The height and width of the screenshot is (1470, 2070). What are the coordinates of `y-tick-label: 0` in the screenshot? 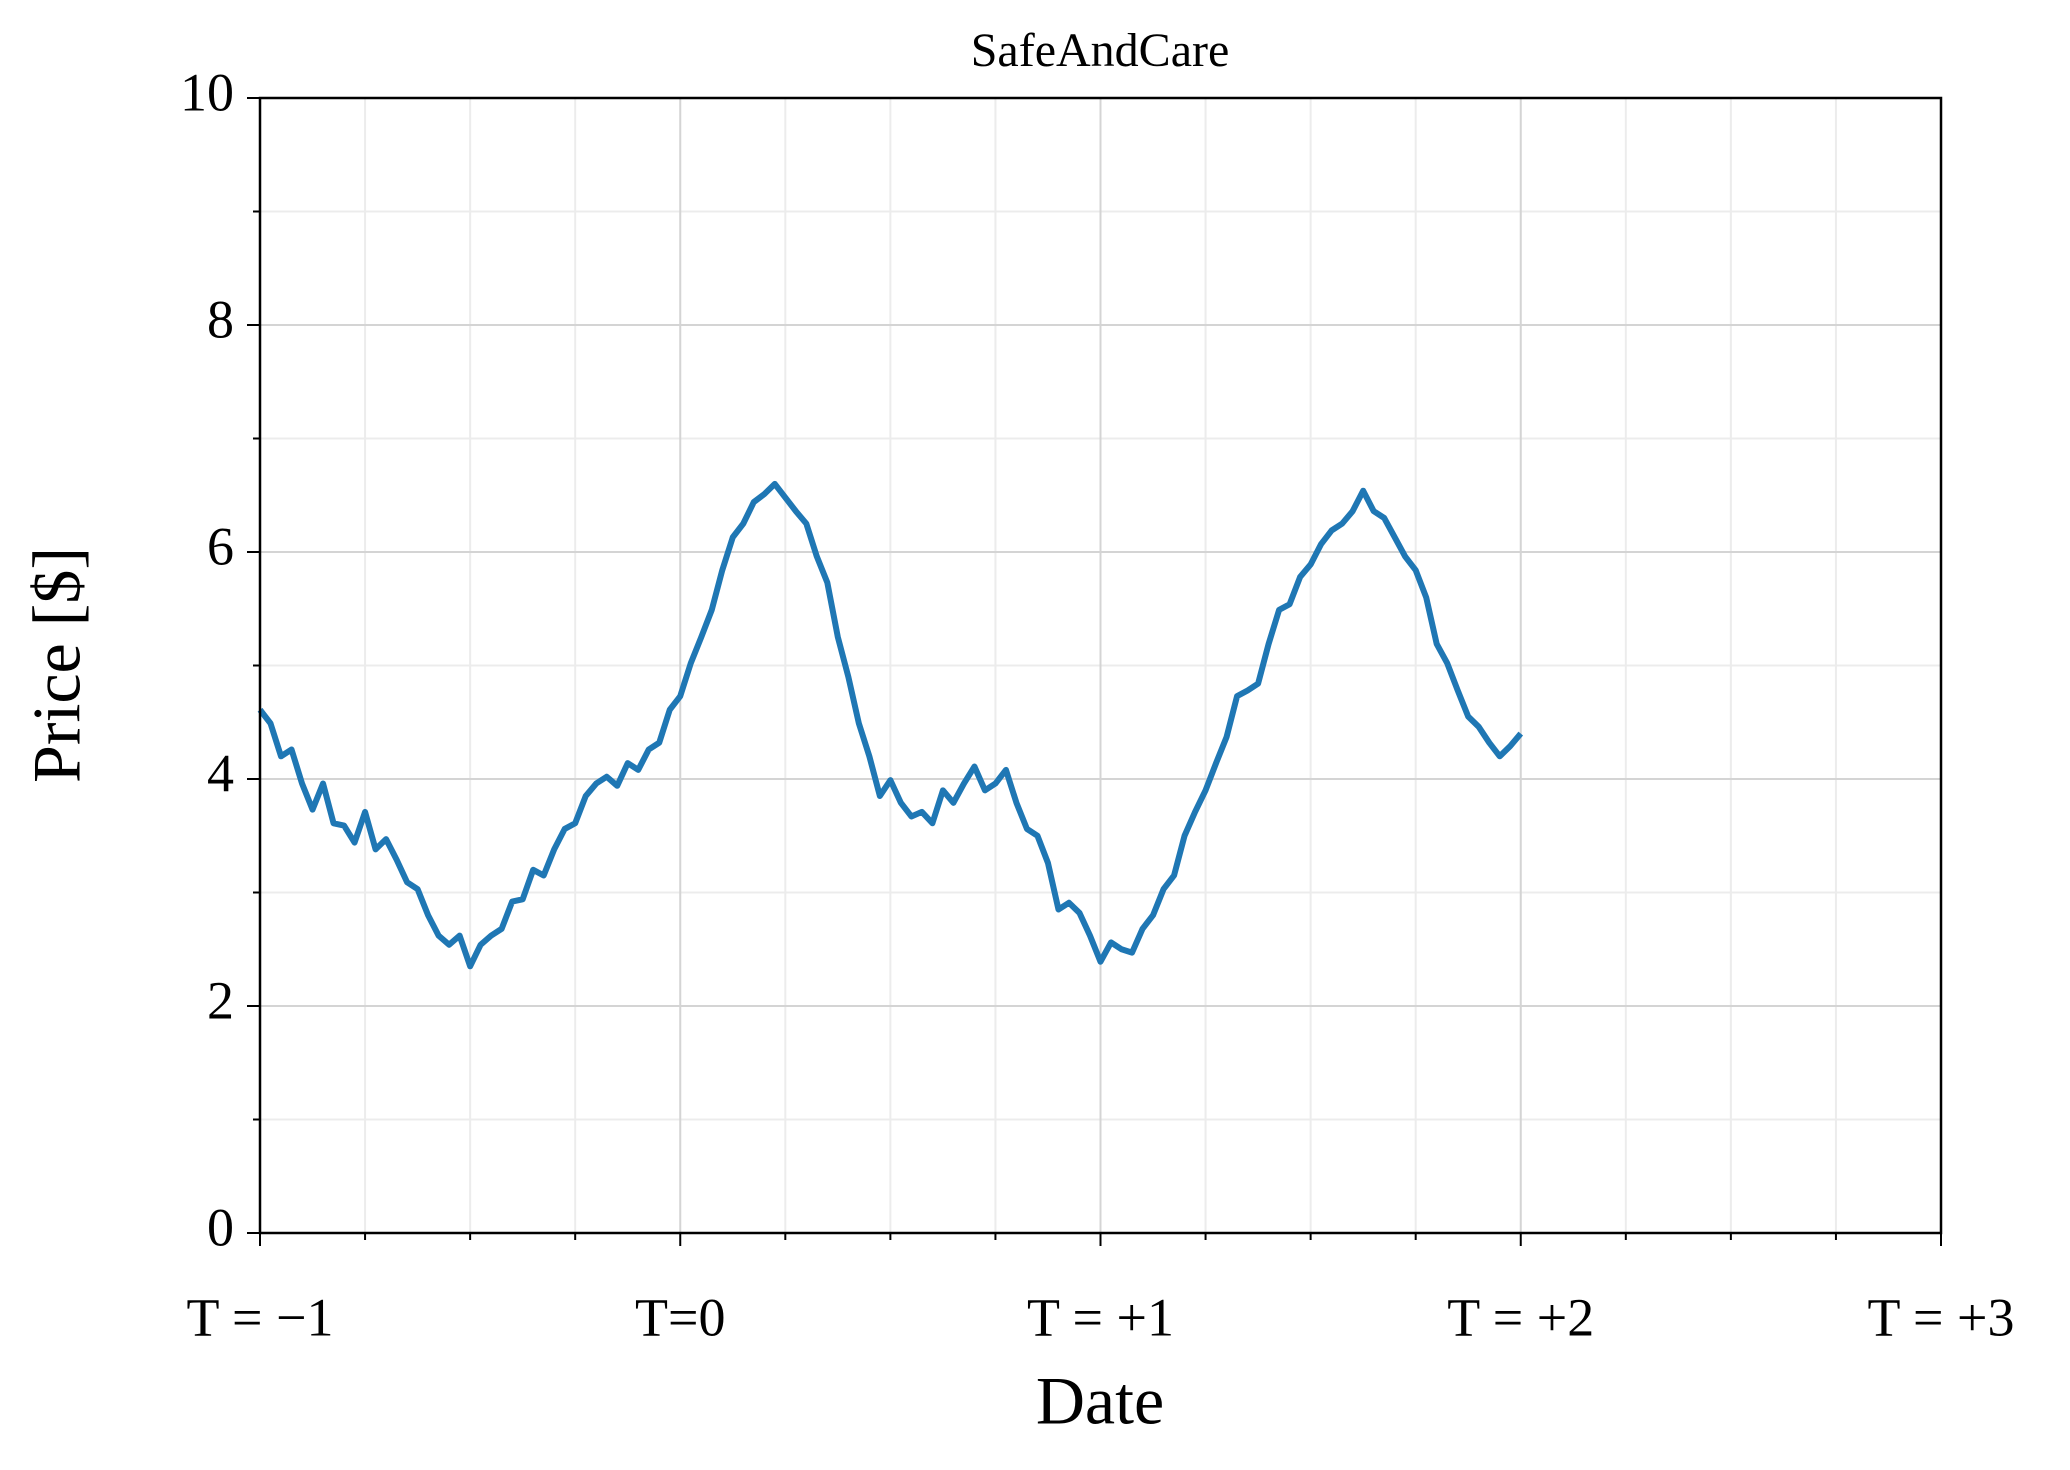 It's located at (220, 1227).